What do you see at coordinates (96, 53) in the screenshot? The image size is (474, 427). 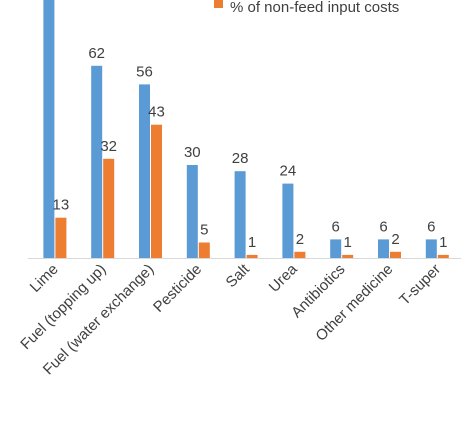 I see `value-label: 62` at bounding box center [96, 53].